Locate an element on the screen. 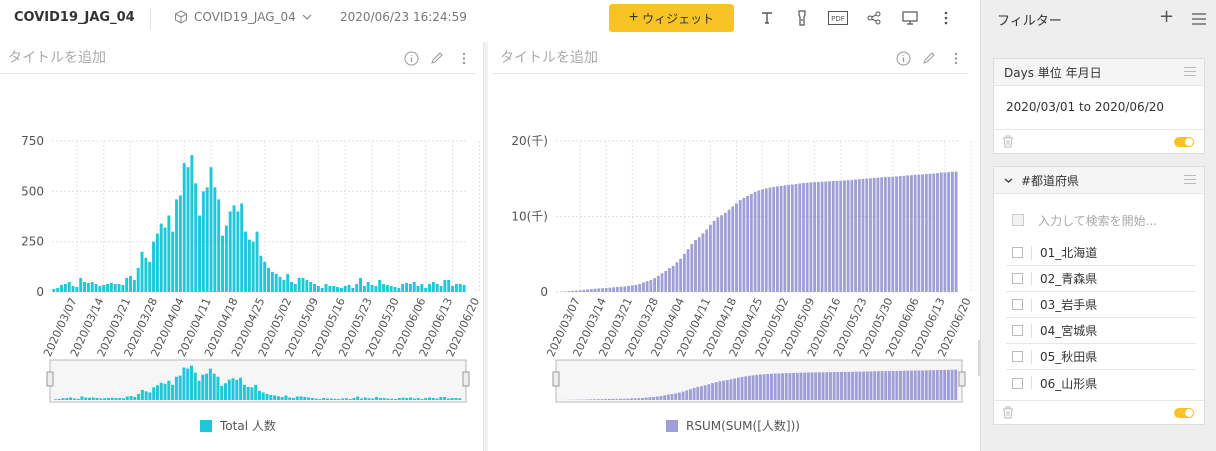 This screenshot has height=451, width=1216. prefecture-item: 05_秋田県 is located at coordinates (1101, 357).